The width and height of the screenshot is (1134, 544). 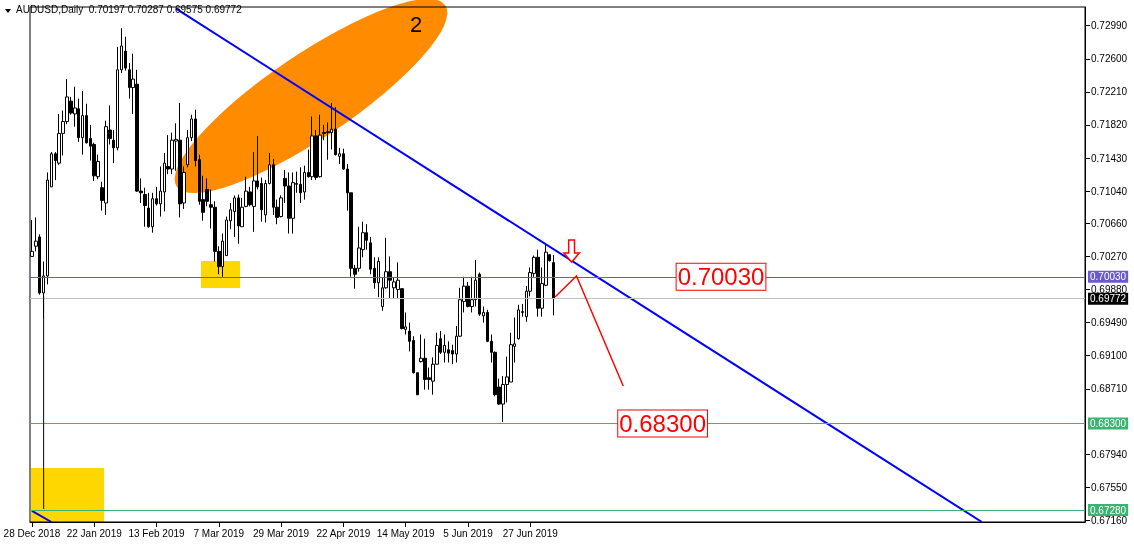 I want to click on x-tick-label: 22 Apr 2019, so click(x=343, y=533).